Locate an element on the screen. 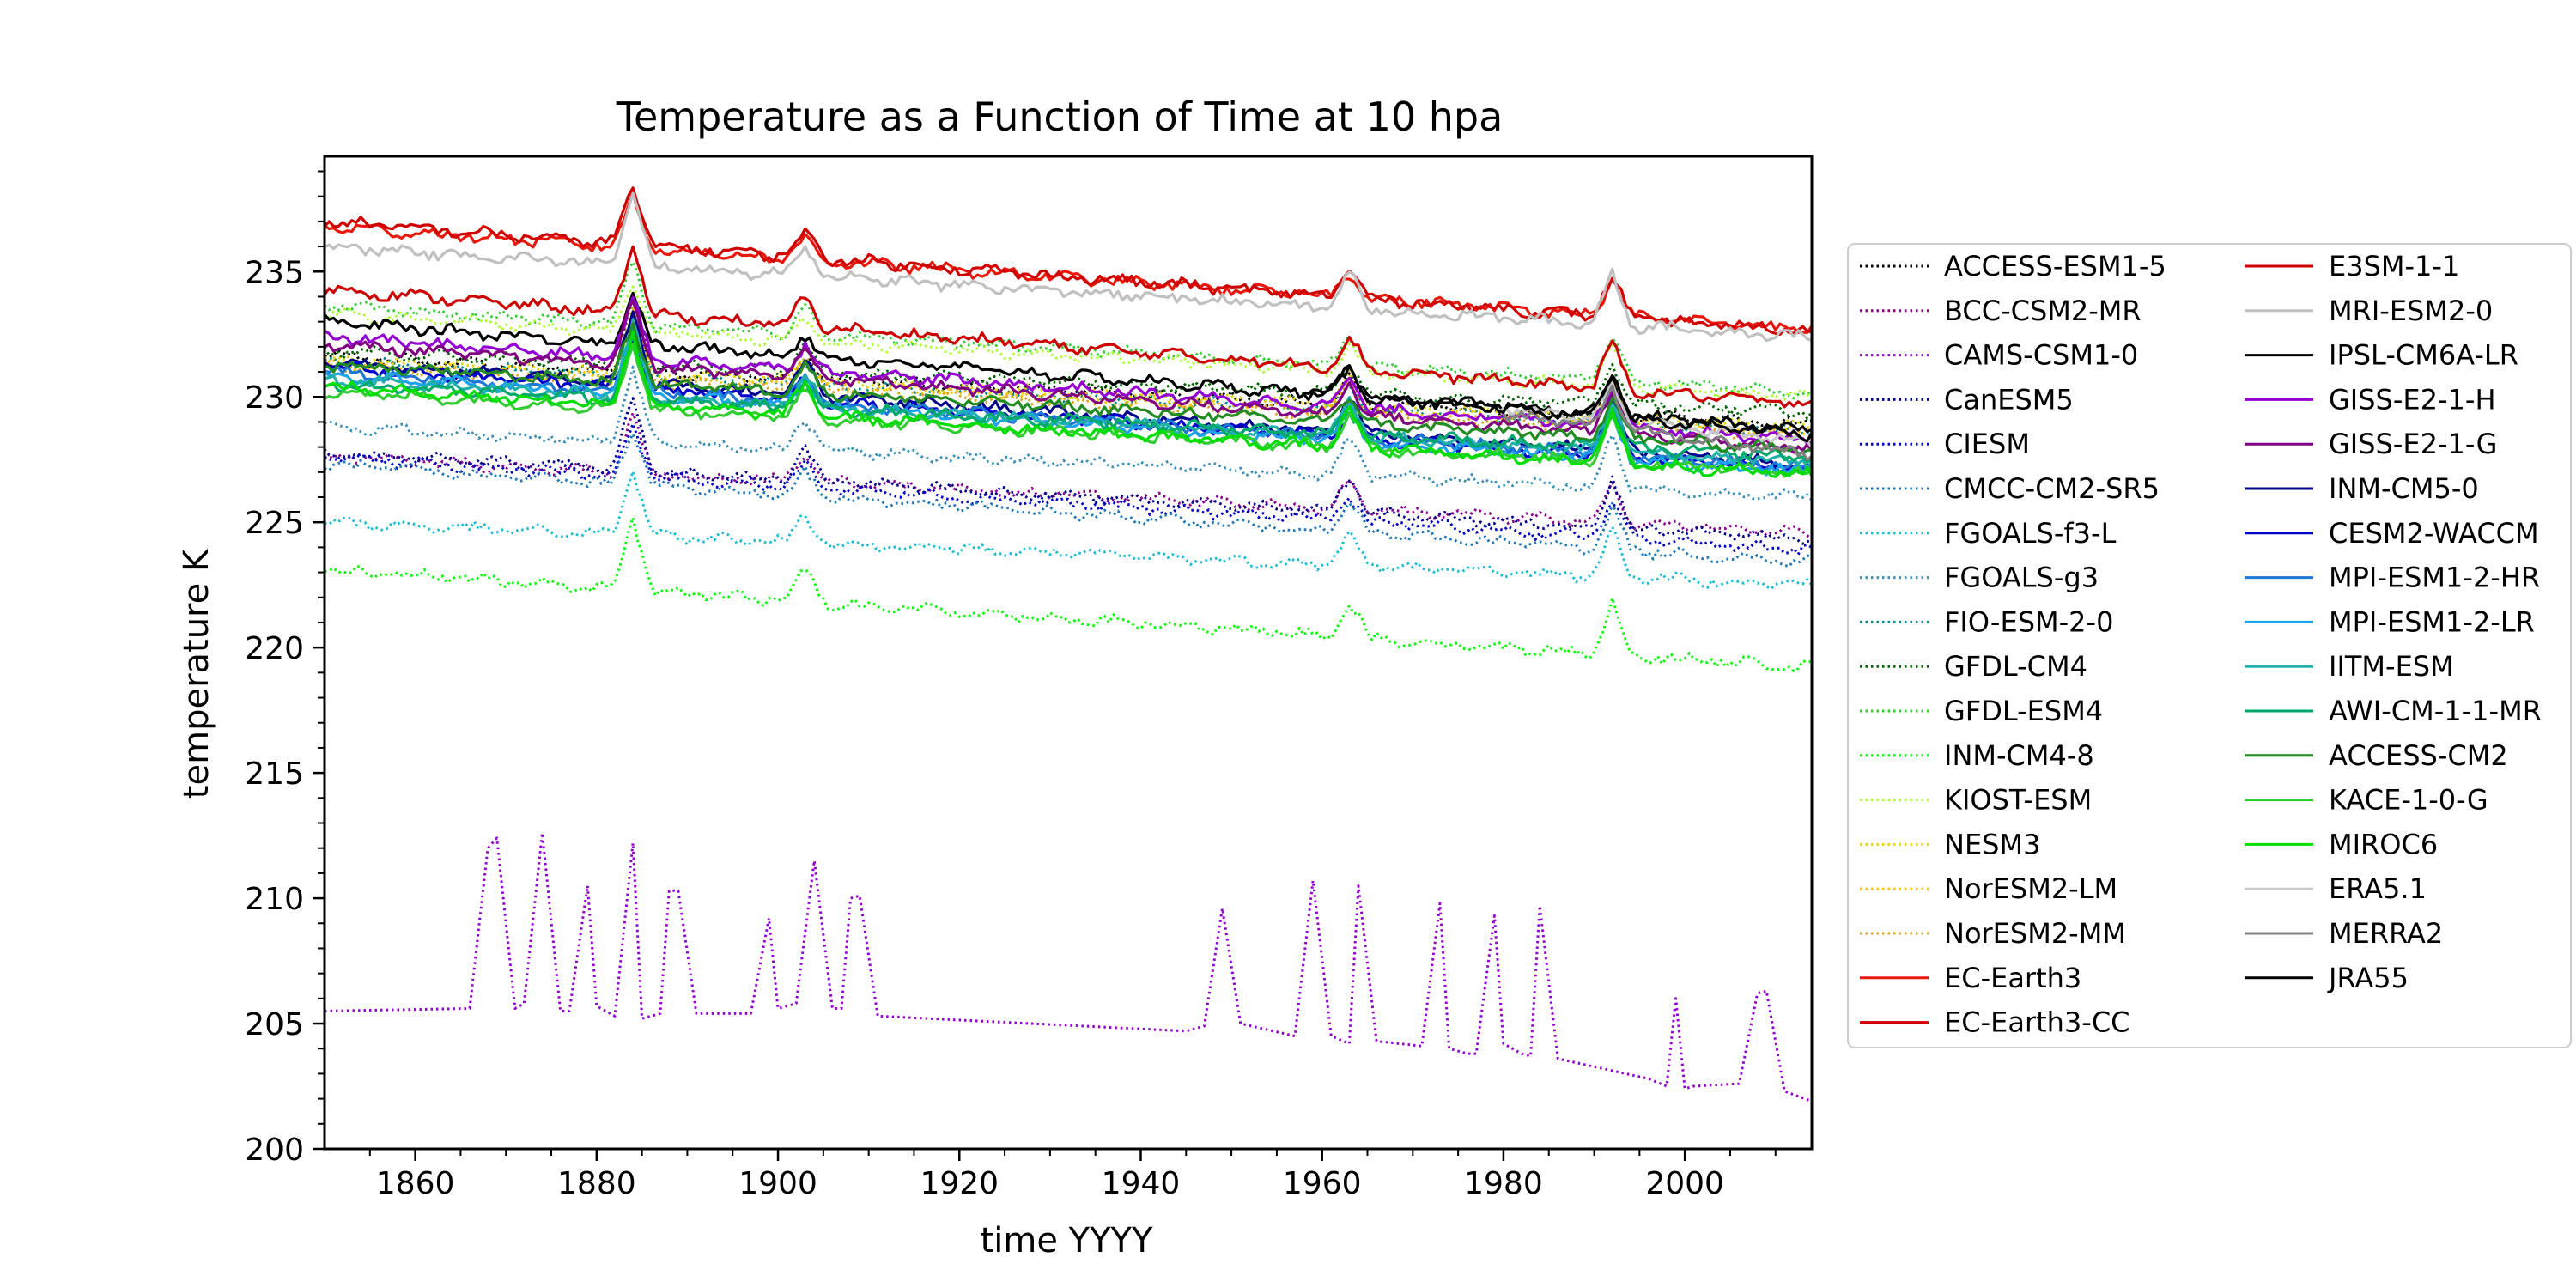 The image size is (2576, 1288). legend-label: EC-Earth3 is located at coordinates (2012, 978).